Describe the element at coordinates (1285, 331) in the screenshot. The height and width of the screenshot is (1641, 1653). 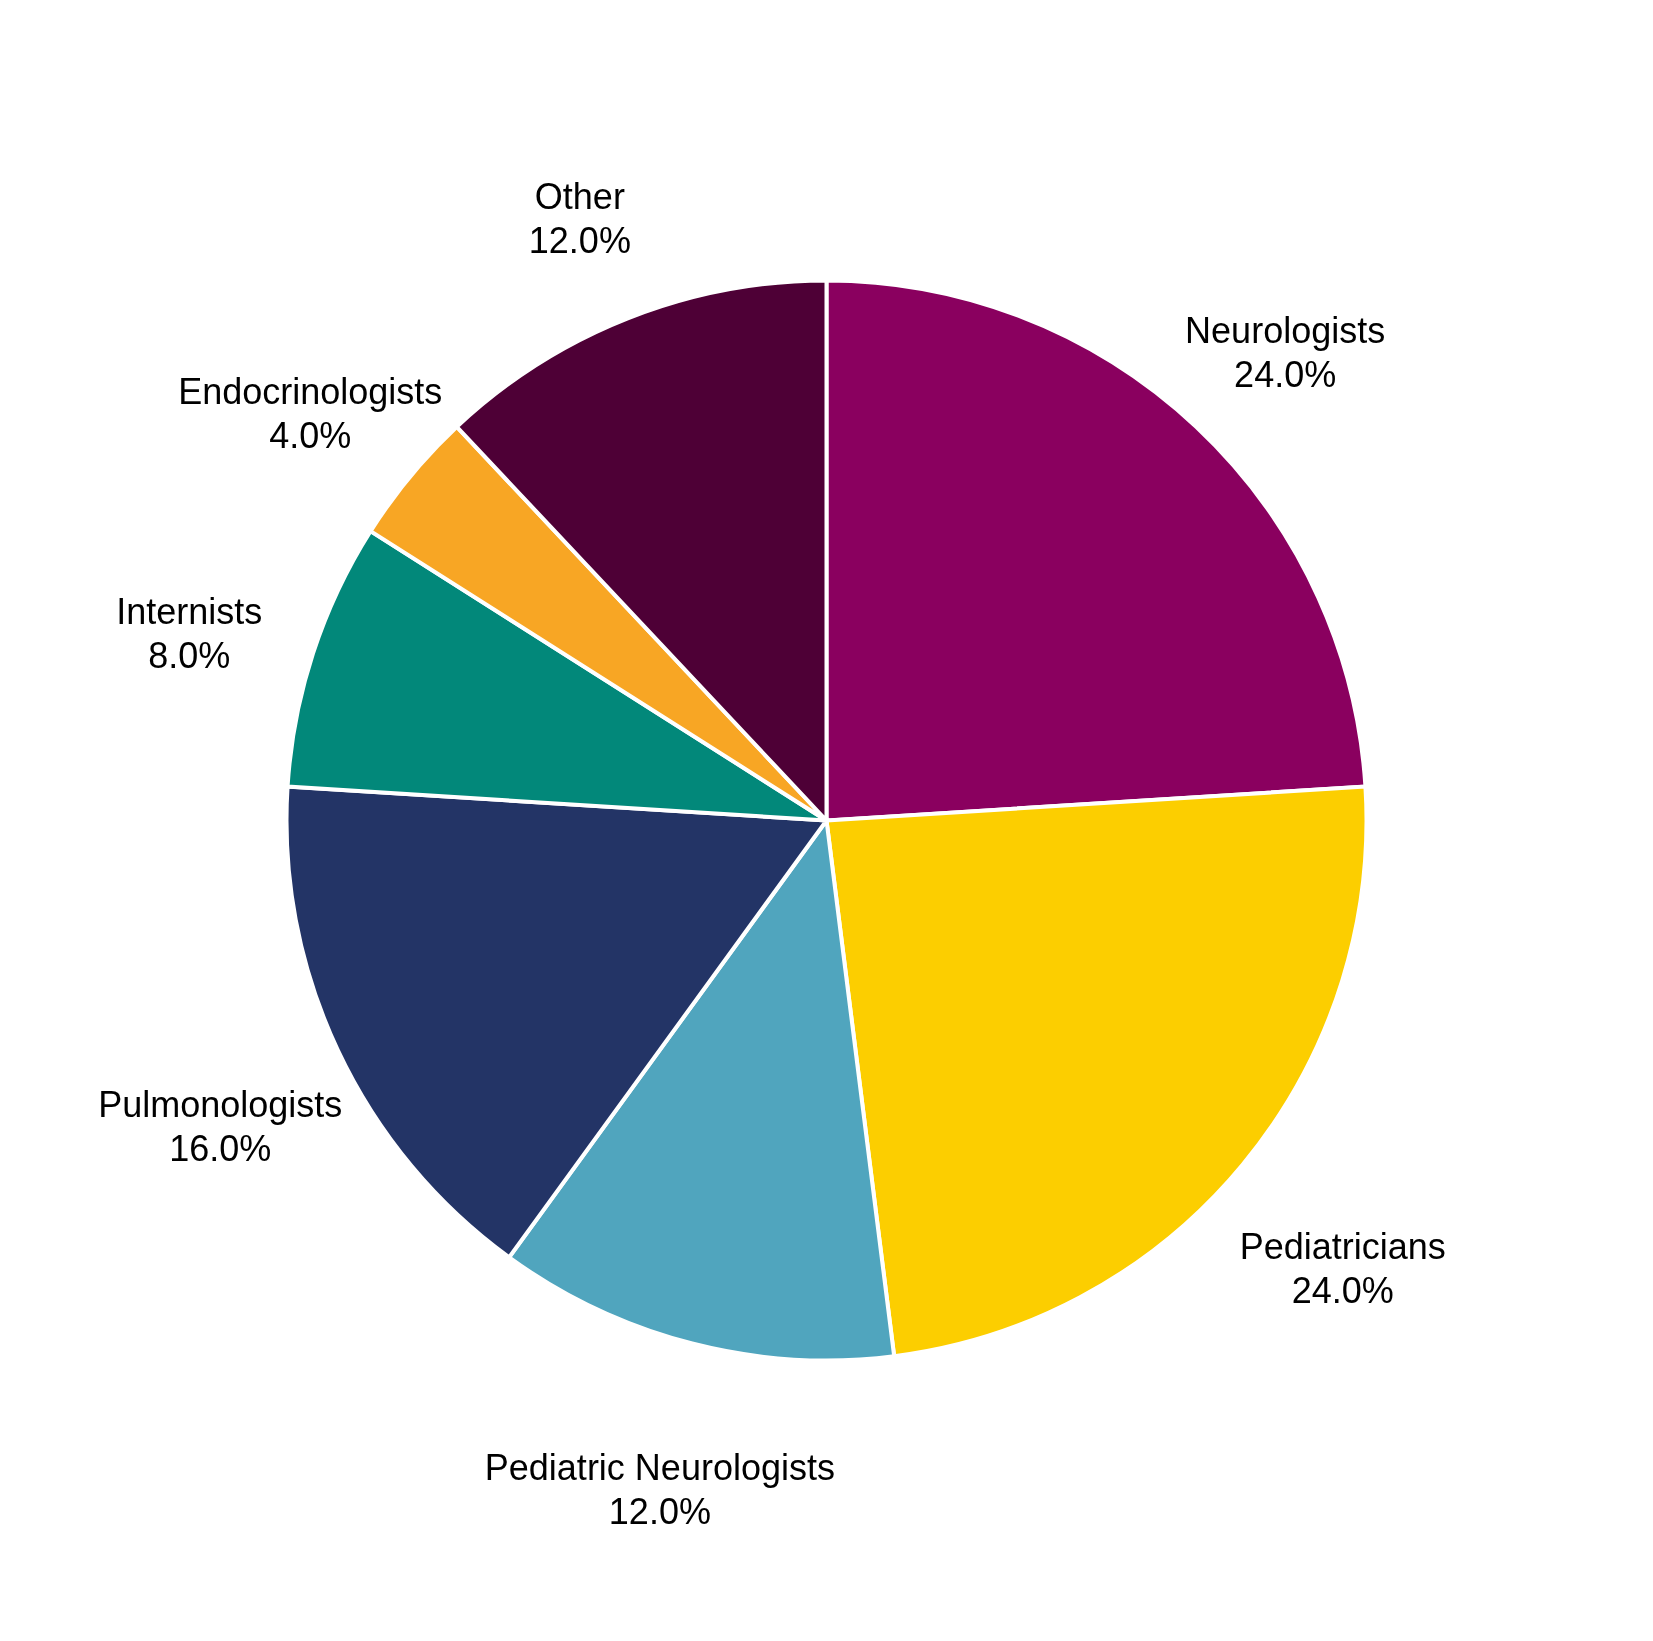
I see `slice-label: Neurologists` at that location.